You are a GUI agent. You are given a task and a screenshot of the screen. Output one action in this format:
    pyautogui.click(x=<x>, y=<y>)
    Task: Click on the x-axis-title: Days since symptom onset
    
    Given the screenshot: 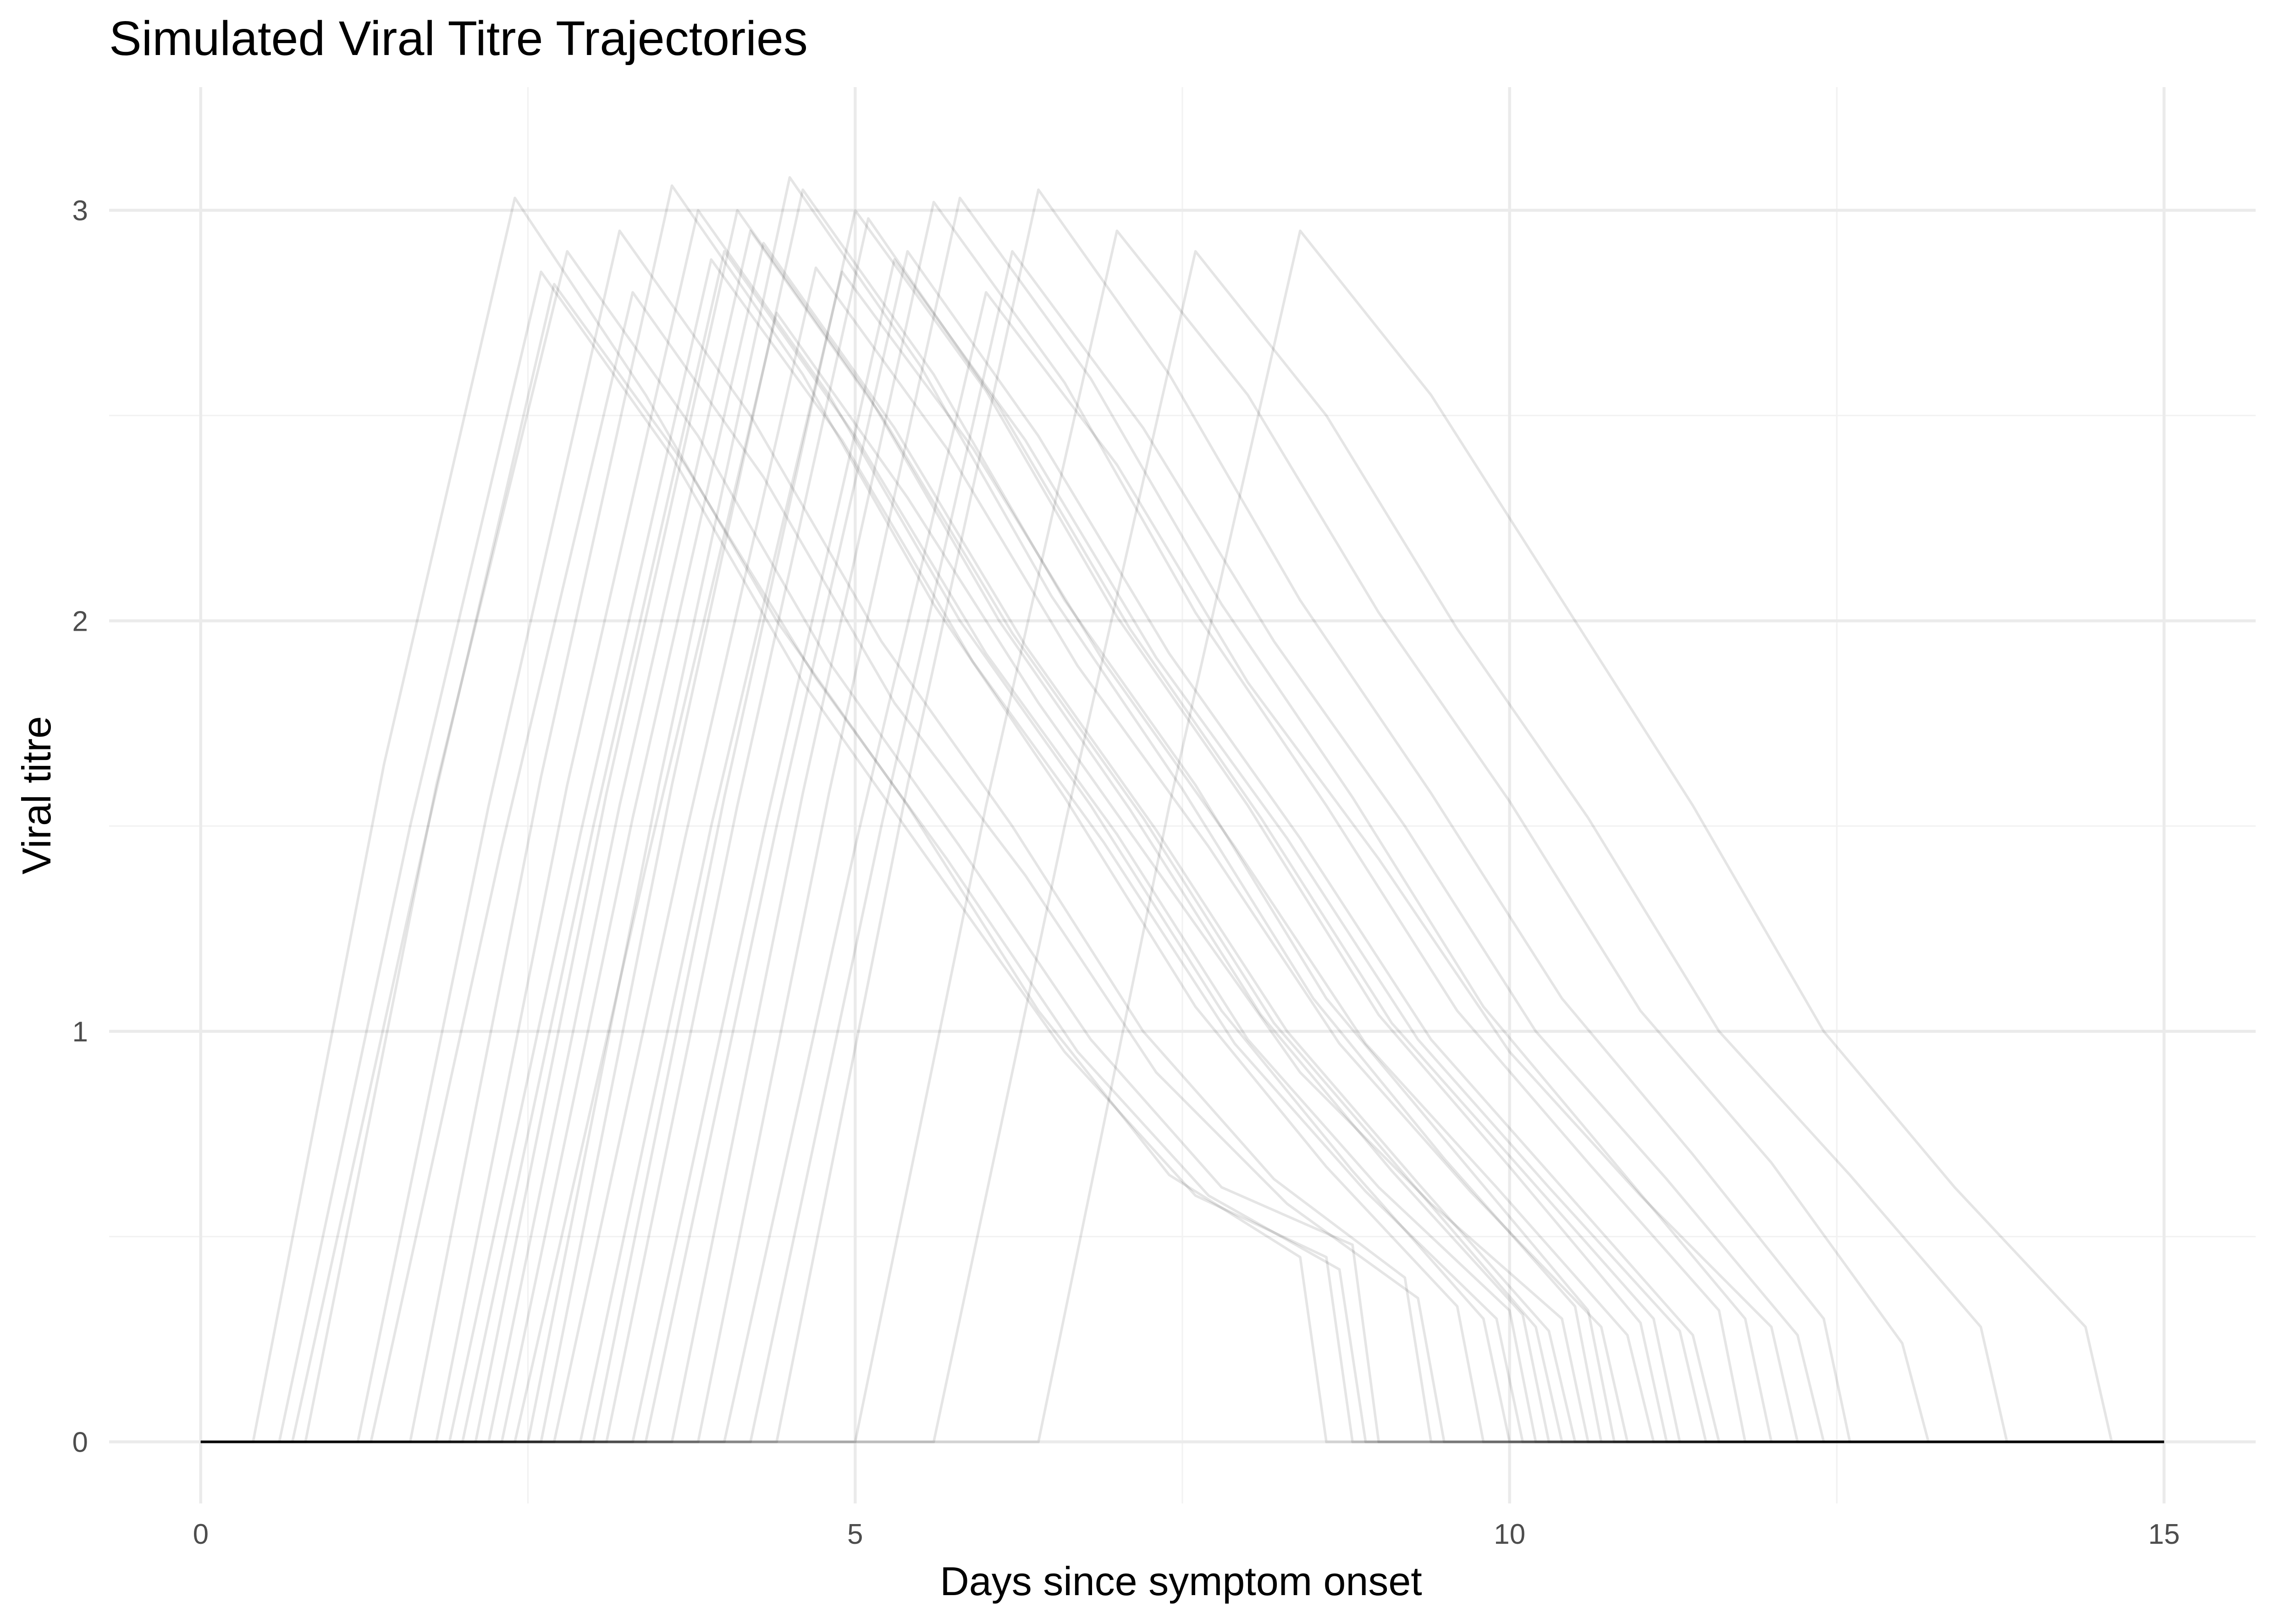 What is the action you would take?
    pyautogui.click(x=1181, y=1581)
    